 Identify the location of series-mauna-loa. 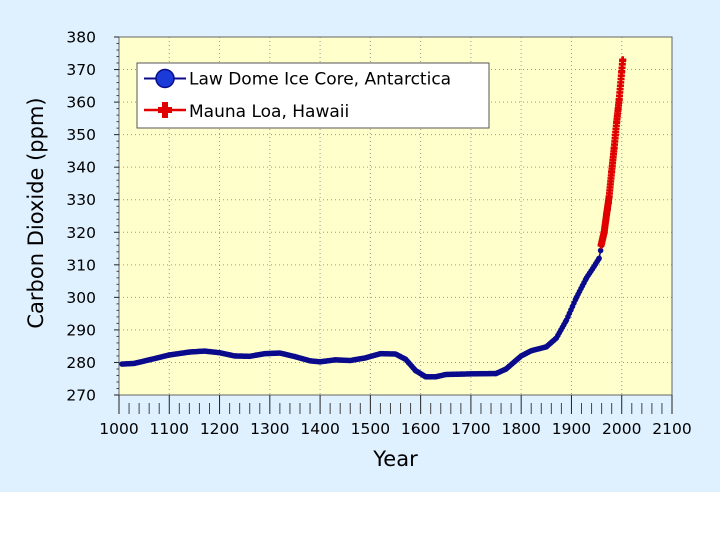
(612, 152).